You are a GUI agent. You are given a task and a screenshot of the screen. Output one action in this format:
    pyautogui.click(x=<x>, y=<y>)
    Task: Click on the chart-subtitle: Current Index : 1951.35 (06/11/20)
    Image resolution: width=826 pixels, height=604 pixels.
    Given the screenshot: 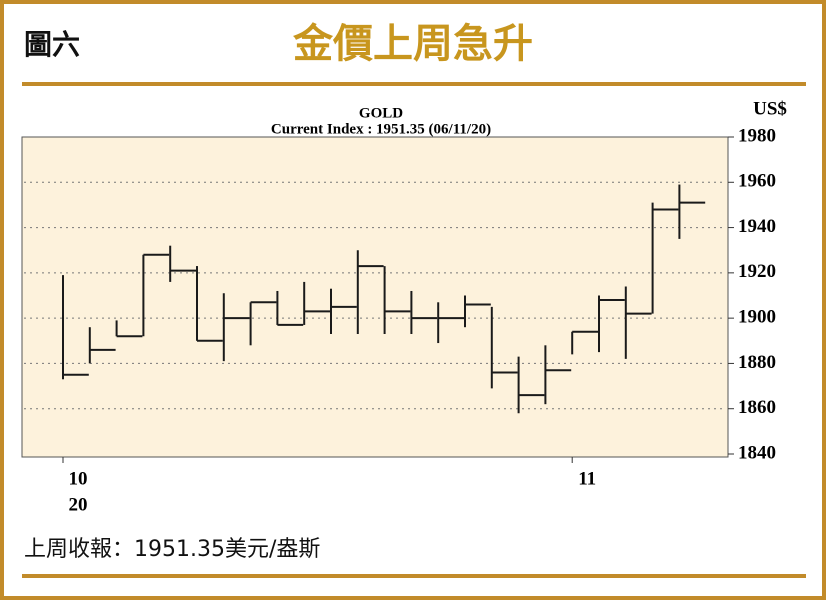 What is the action you would take?
    pyautogui.click(x=381, y=129)
    